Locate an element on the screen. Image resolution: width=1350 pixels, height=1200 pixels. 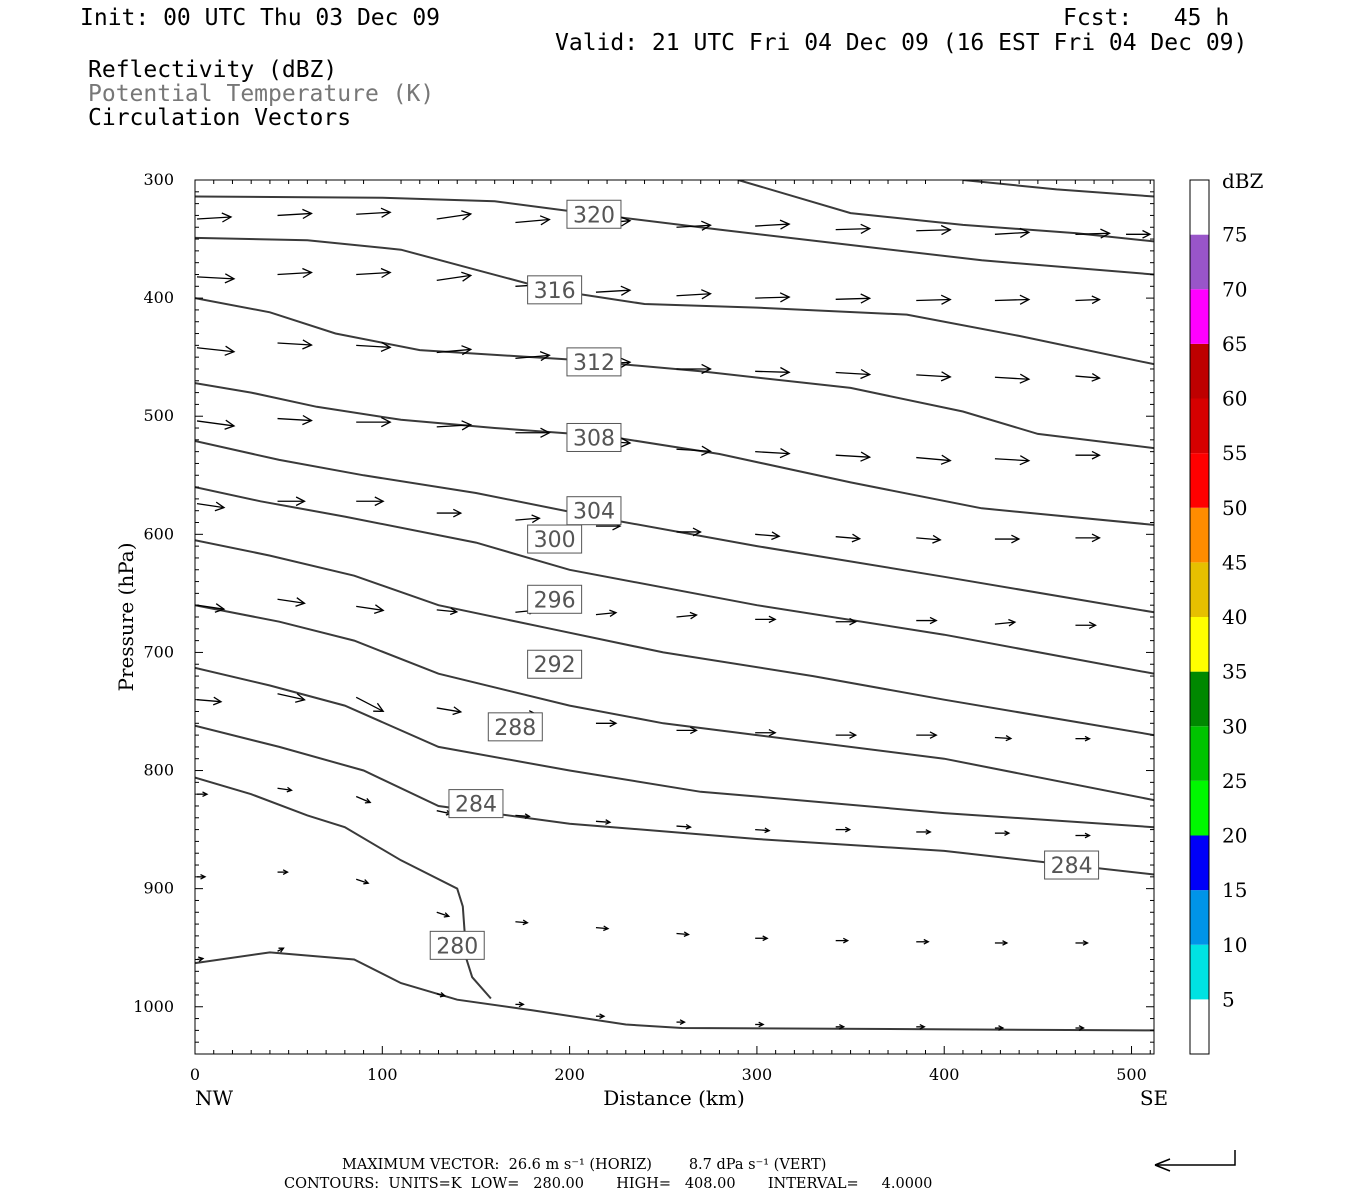
x-tick-label-300: 300 is located at coordinates (757, 1074).